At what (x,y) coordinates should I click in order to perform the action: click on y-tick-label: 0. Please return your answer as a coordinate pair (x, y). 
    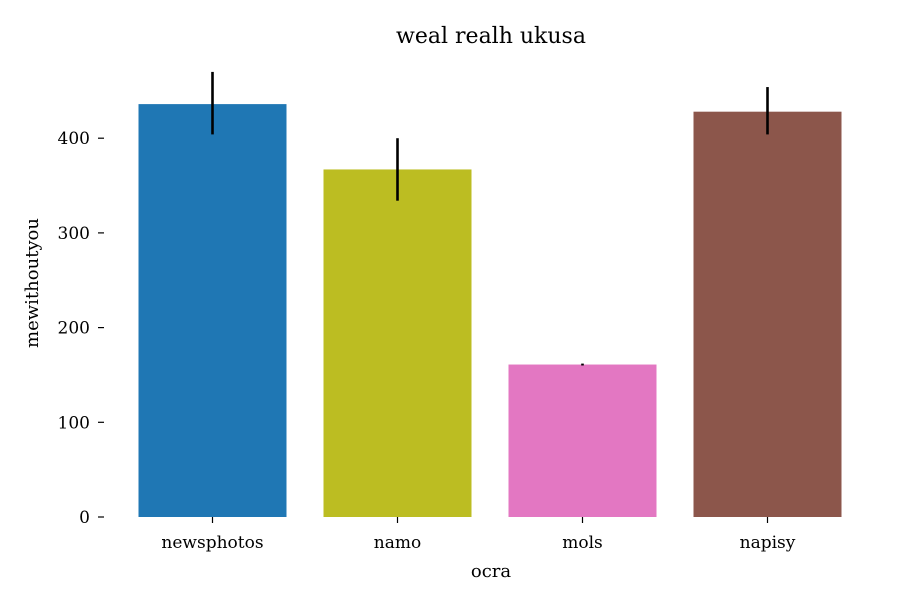
    Looking at the image, I should click on (84, 518).